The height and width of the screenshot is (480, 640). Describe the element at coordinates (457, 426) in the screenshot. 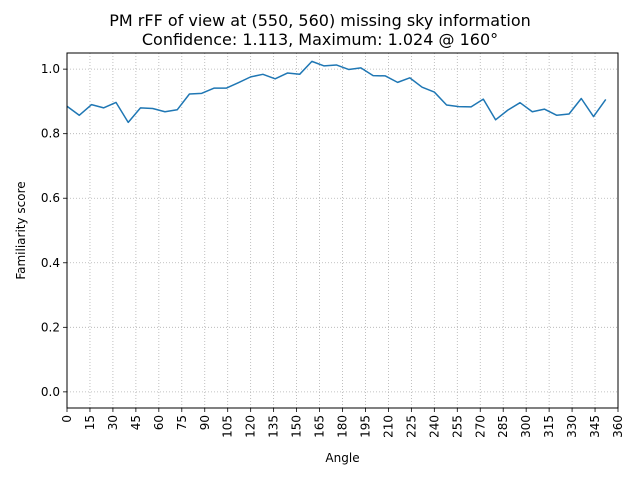

I see `x-tick-label: 255` at that location.